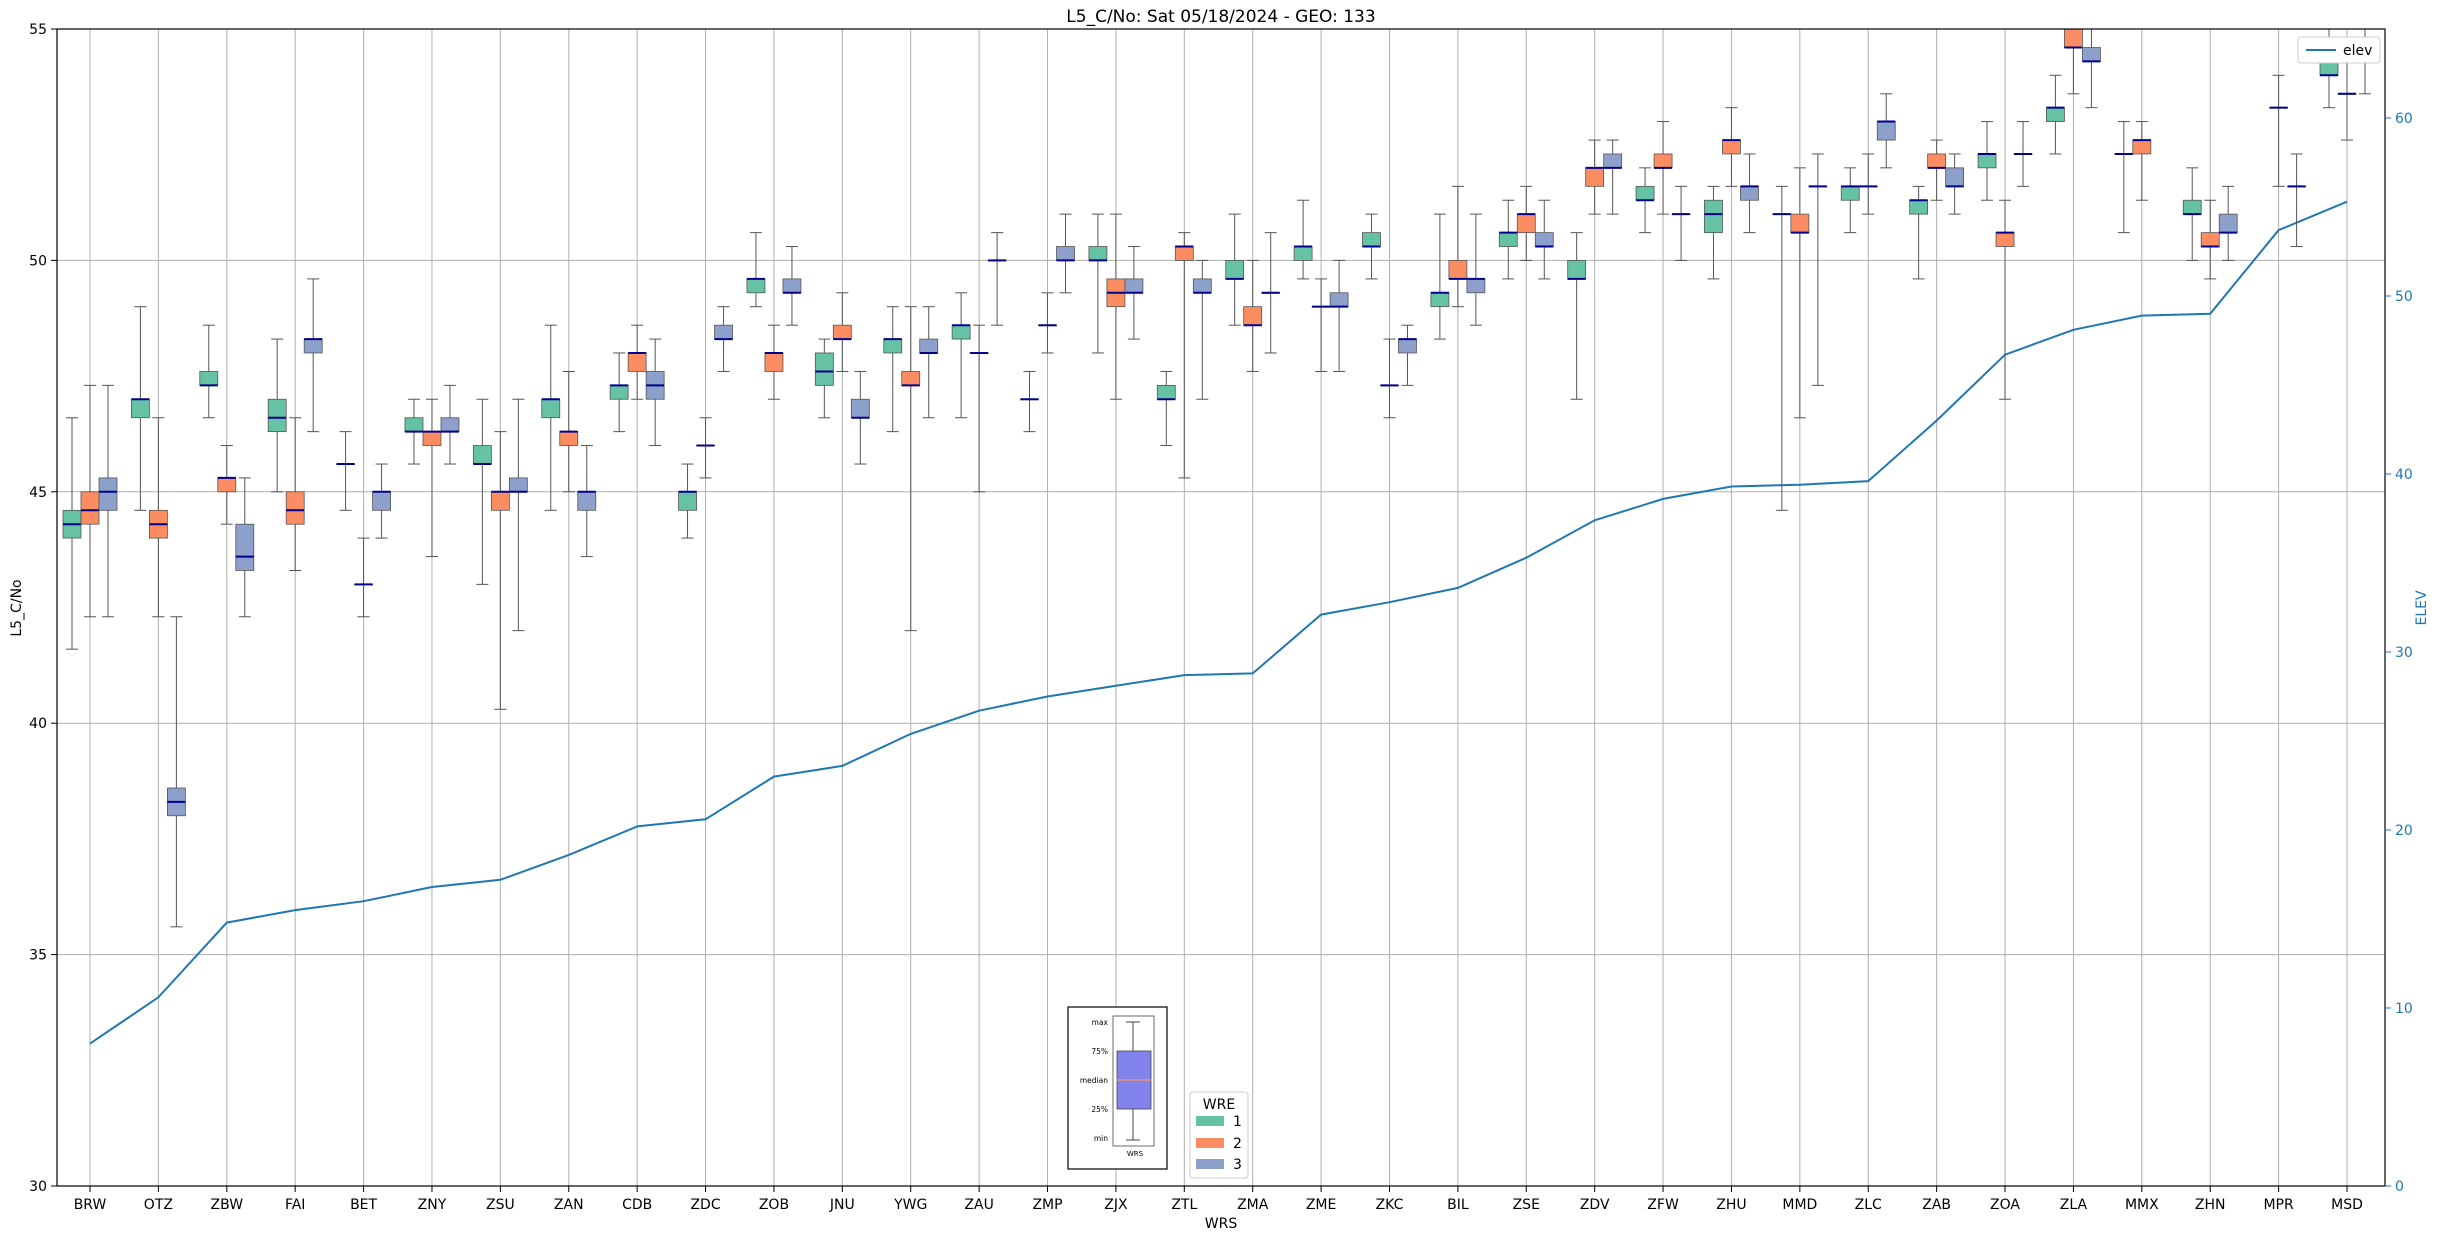  Describe the element at coordinates (432, 1205) in the screenshot. I see `x-tick-label-zny: ZNY` at that location.